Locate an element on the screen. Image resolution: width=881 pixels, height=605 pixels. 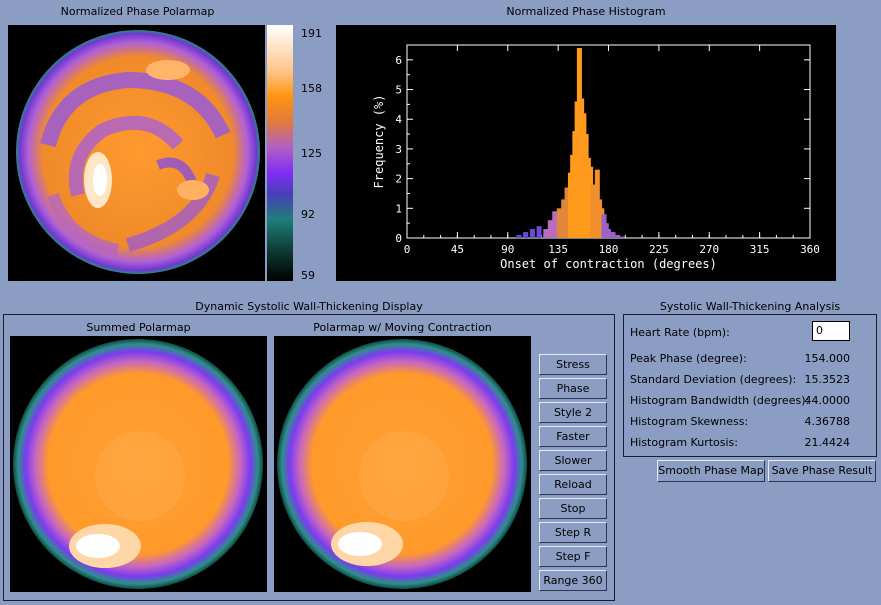
histogram-title: Normalized Phase Histogram is located at coordinates (586, 11).